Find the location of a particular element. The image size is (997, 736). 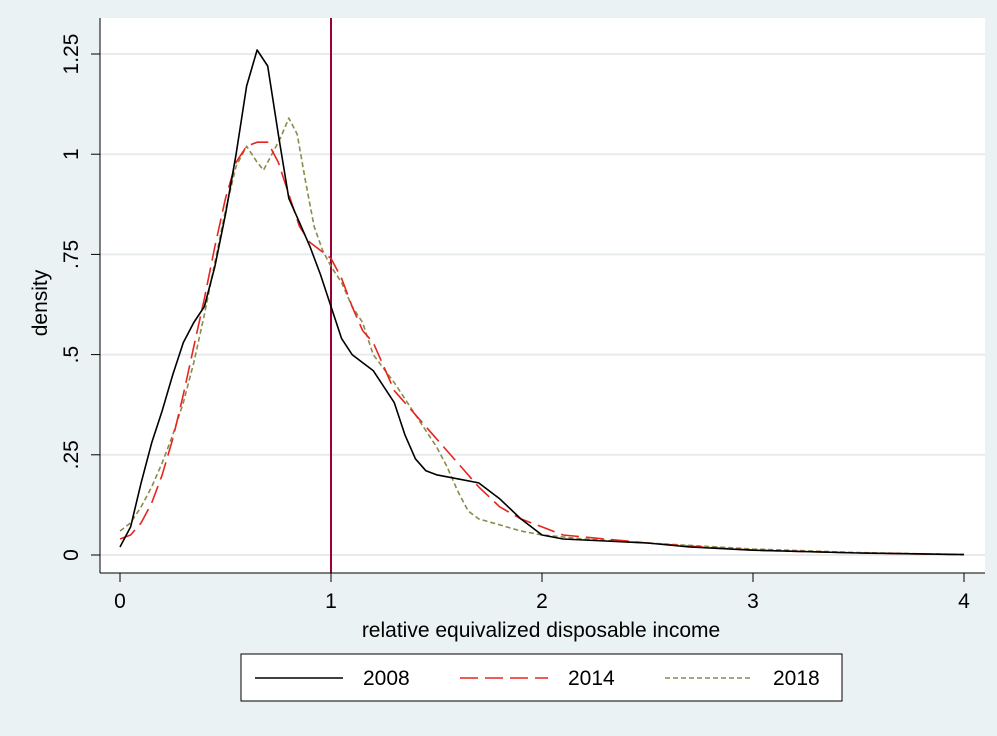

x-tick-label-0: 0 is located at coordinates (120, 601).